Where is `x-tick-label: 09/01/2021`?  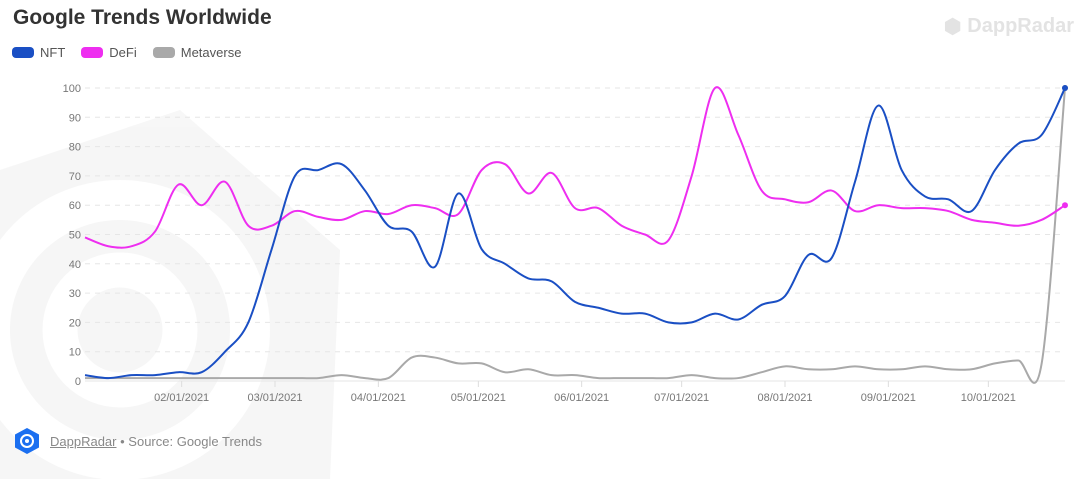
x-tick-label: 09/01/2021 is located at coordinates (888, 398).